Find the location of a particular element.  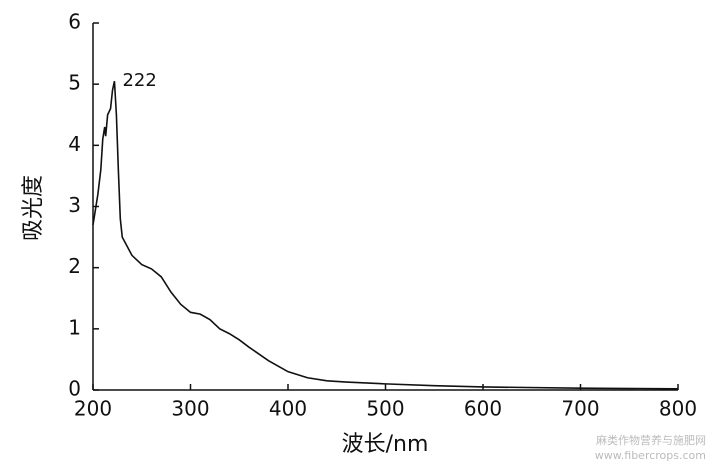

y-tick-label: 5 is located at coordinates (74, 83).